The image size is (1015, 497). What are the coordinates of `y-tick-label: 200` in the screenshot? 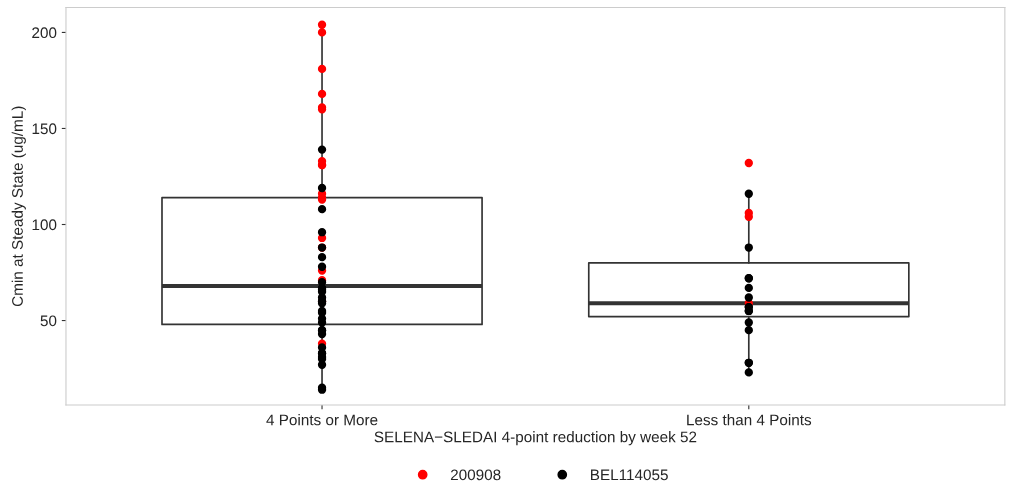 It's located at (44, 33).